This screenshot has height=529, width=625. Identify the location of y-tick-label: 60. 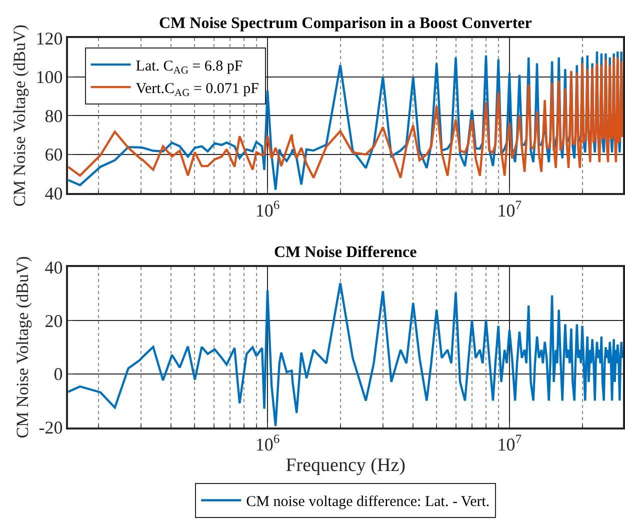
(53, 154).